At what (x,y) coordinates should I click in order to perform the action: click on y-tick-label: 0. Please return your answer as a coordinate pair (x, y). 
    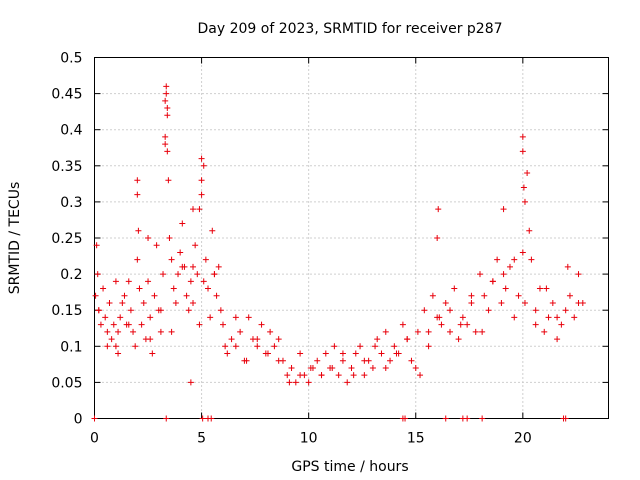
    Looking at the image, I should click on (78, 420).